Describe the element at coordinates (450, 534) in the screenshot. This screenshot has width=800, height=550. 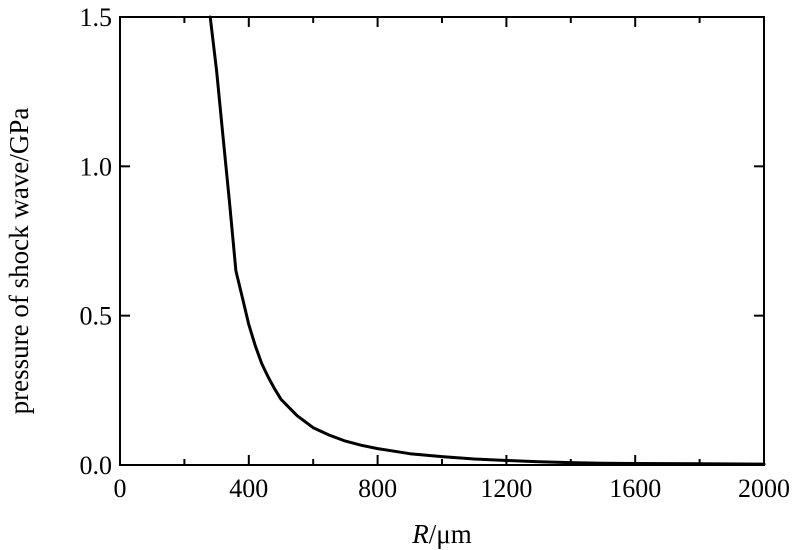
I see `x-axis-label-unit: /μm` at that location.